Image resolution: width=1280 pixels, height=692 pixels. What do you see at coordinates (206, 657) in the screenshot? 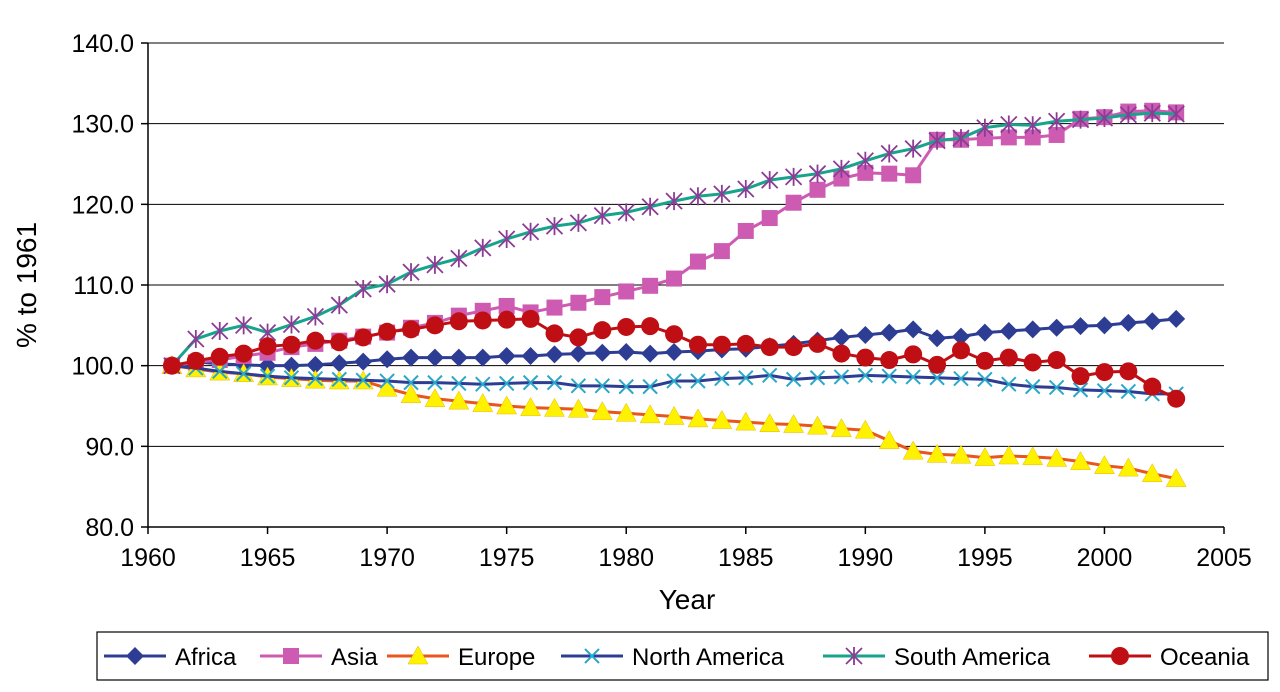
I see `legend-label: Africa` at bounding box center [206, 657].